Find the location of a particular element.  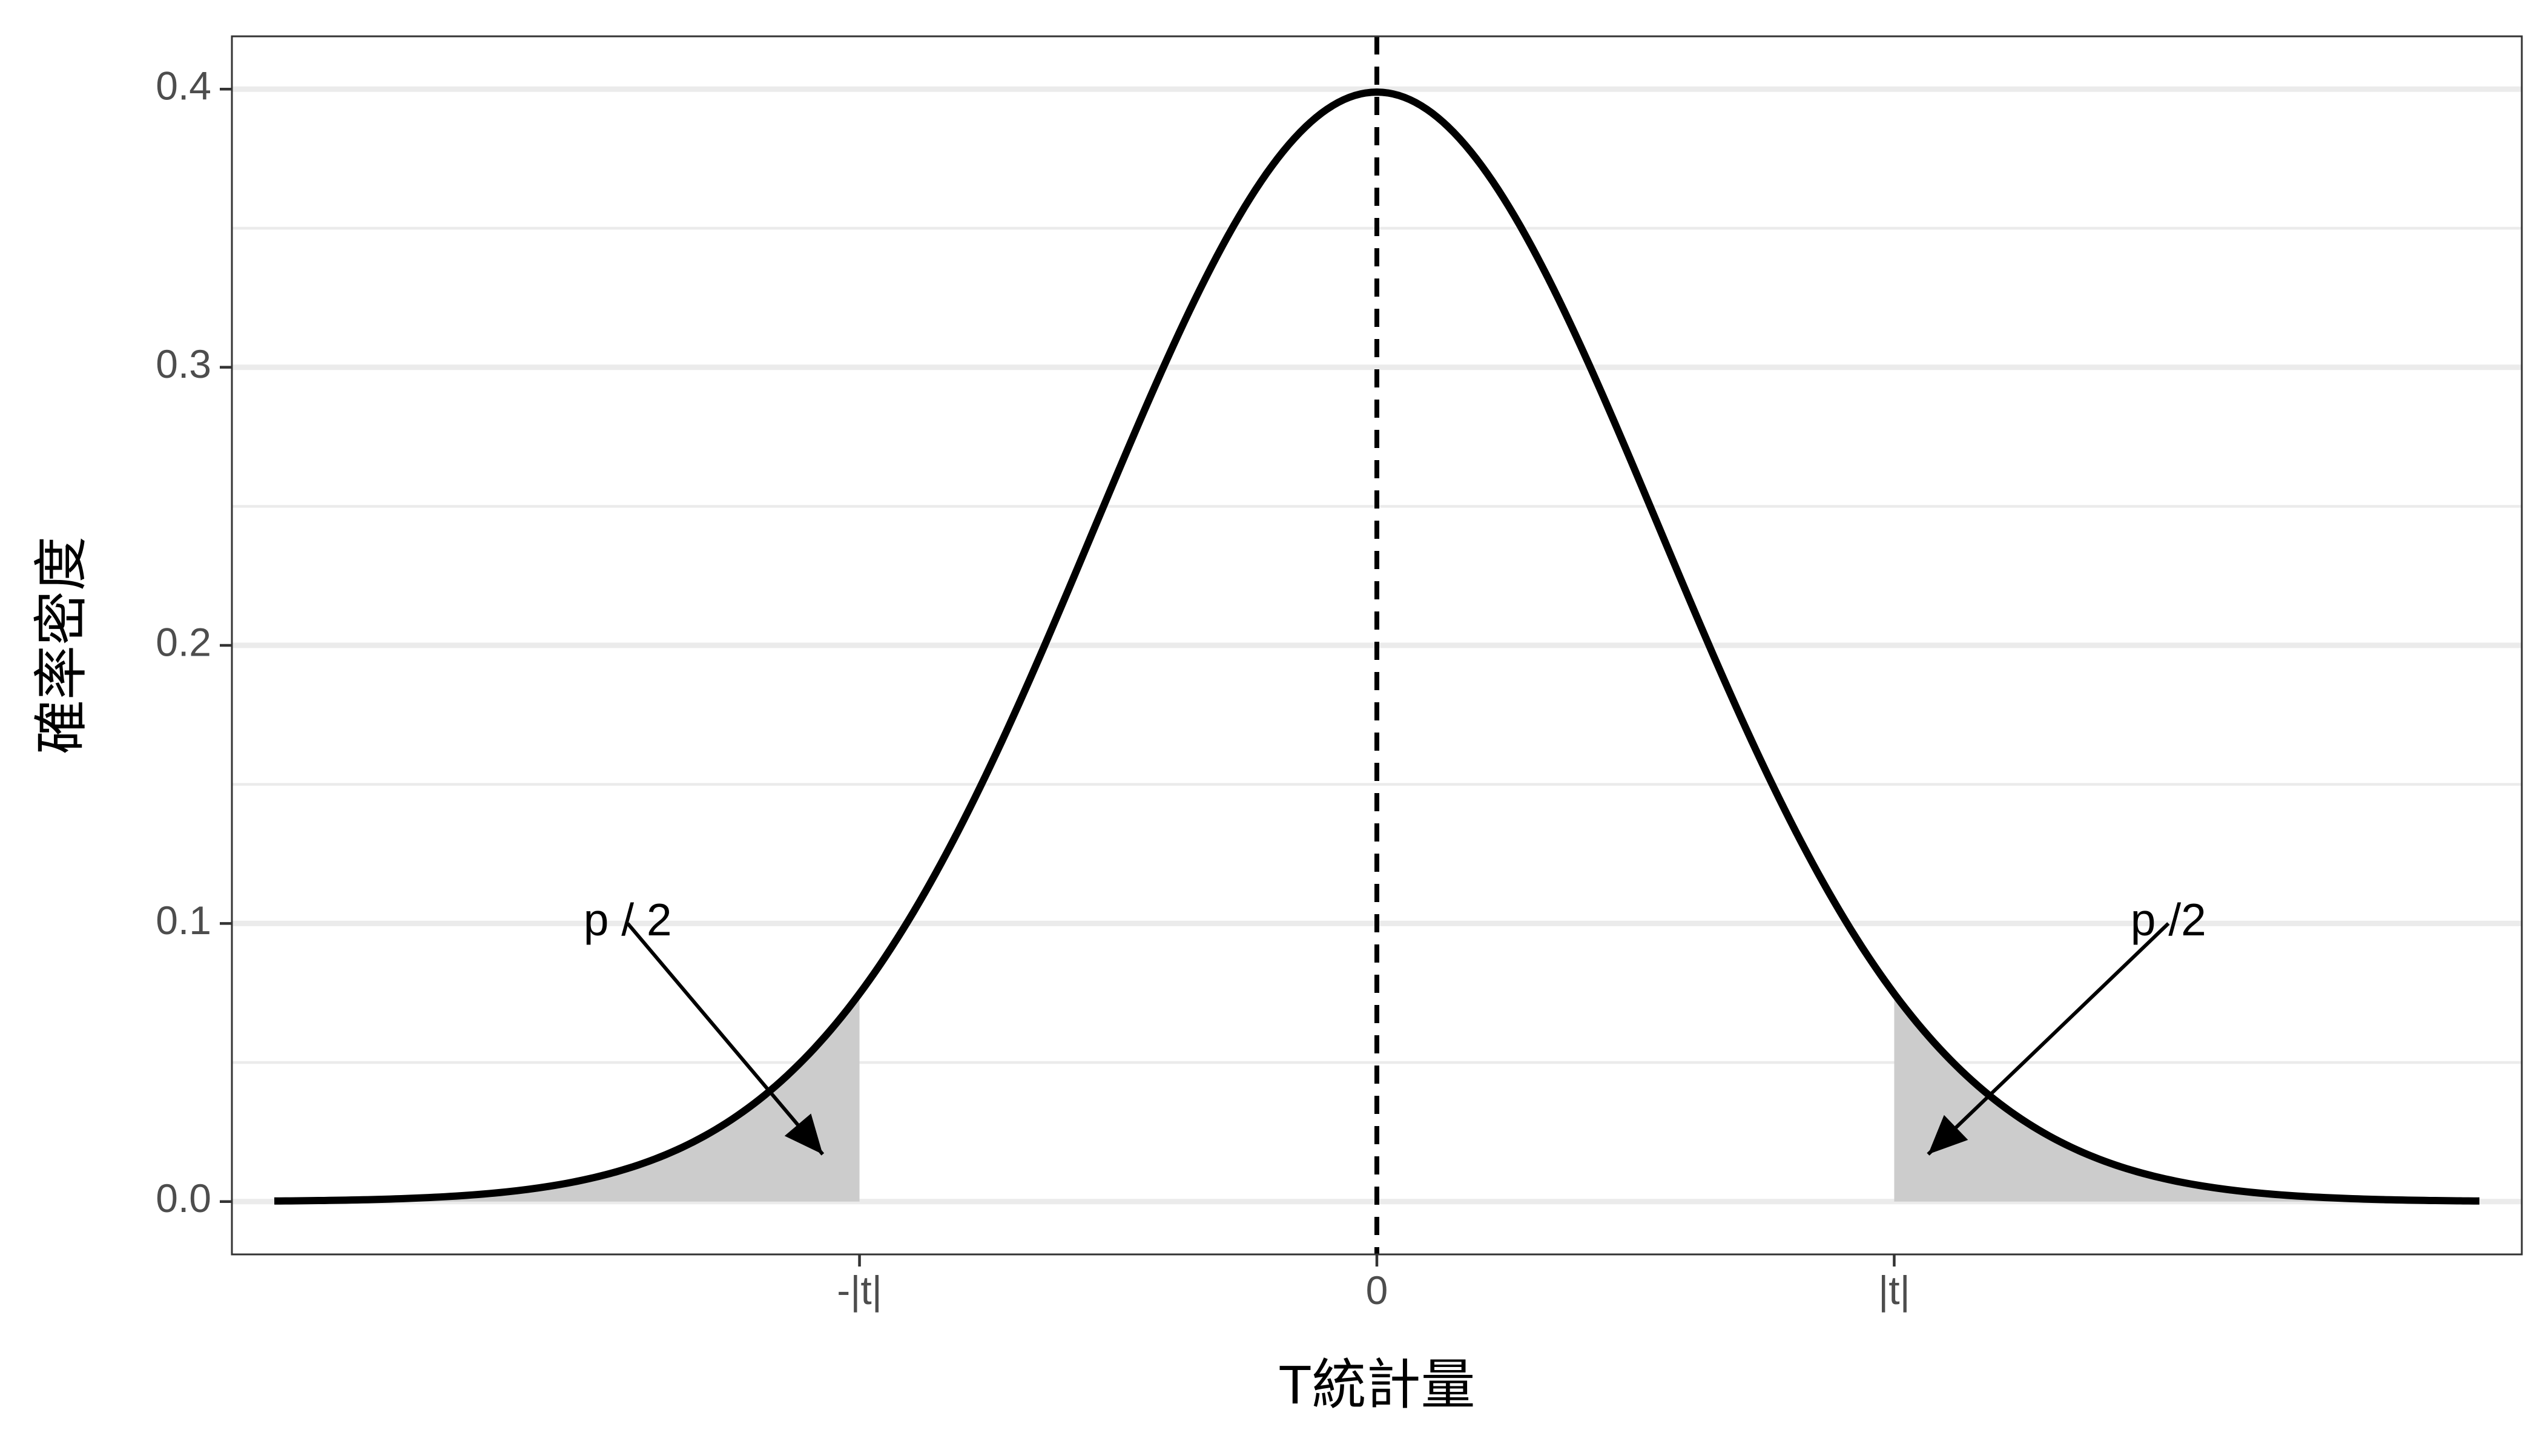

x-axis-title: T統計量 is located at coordinates (1377, 1385).